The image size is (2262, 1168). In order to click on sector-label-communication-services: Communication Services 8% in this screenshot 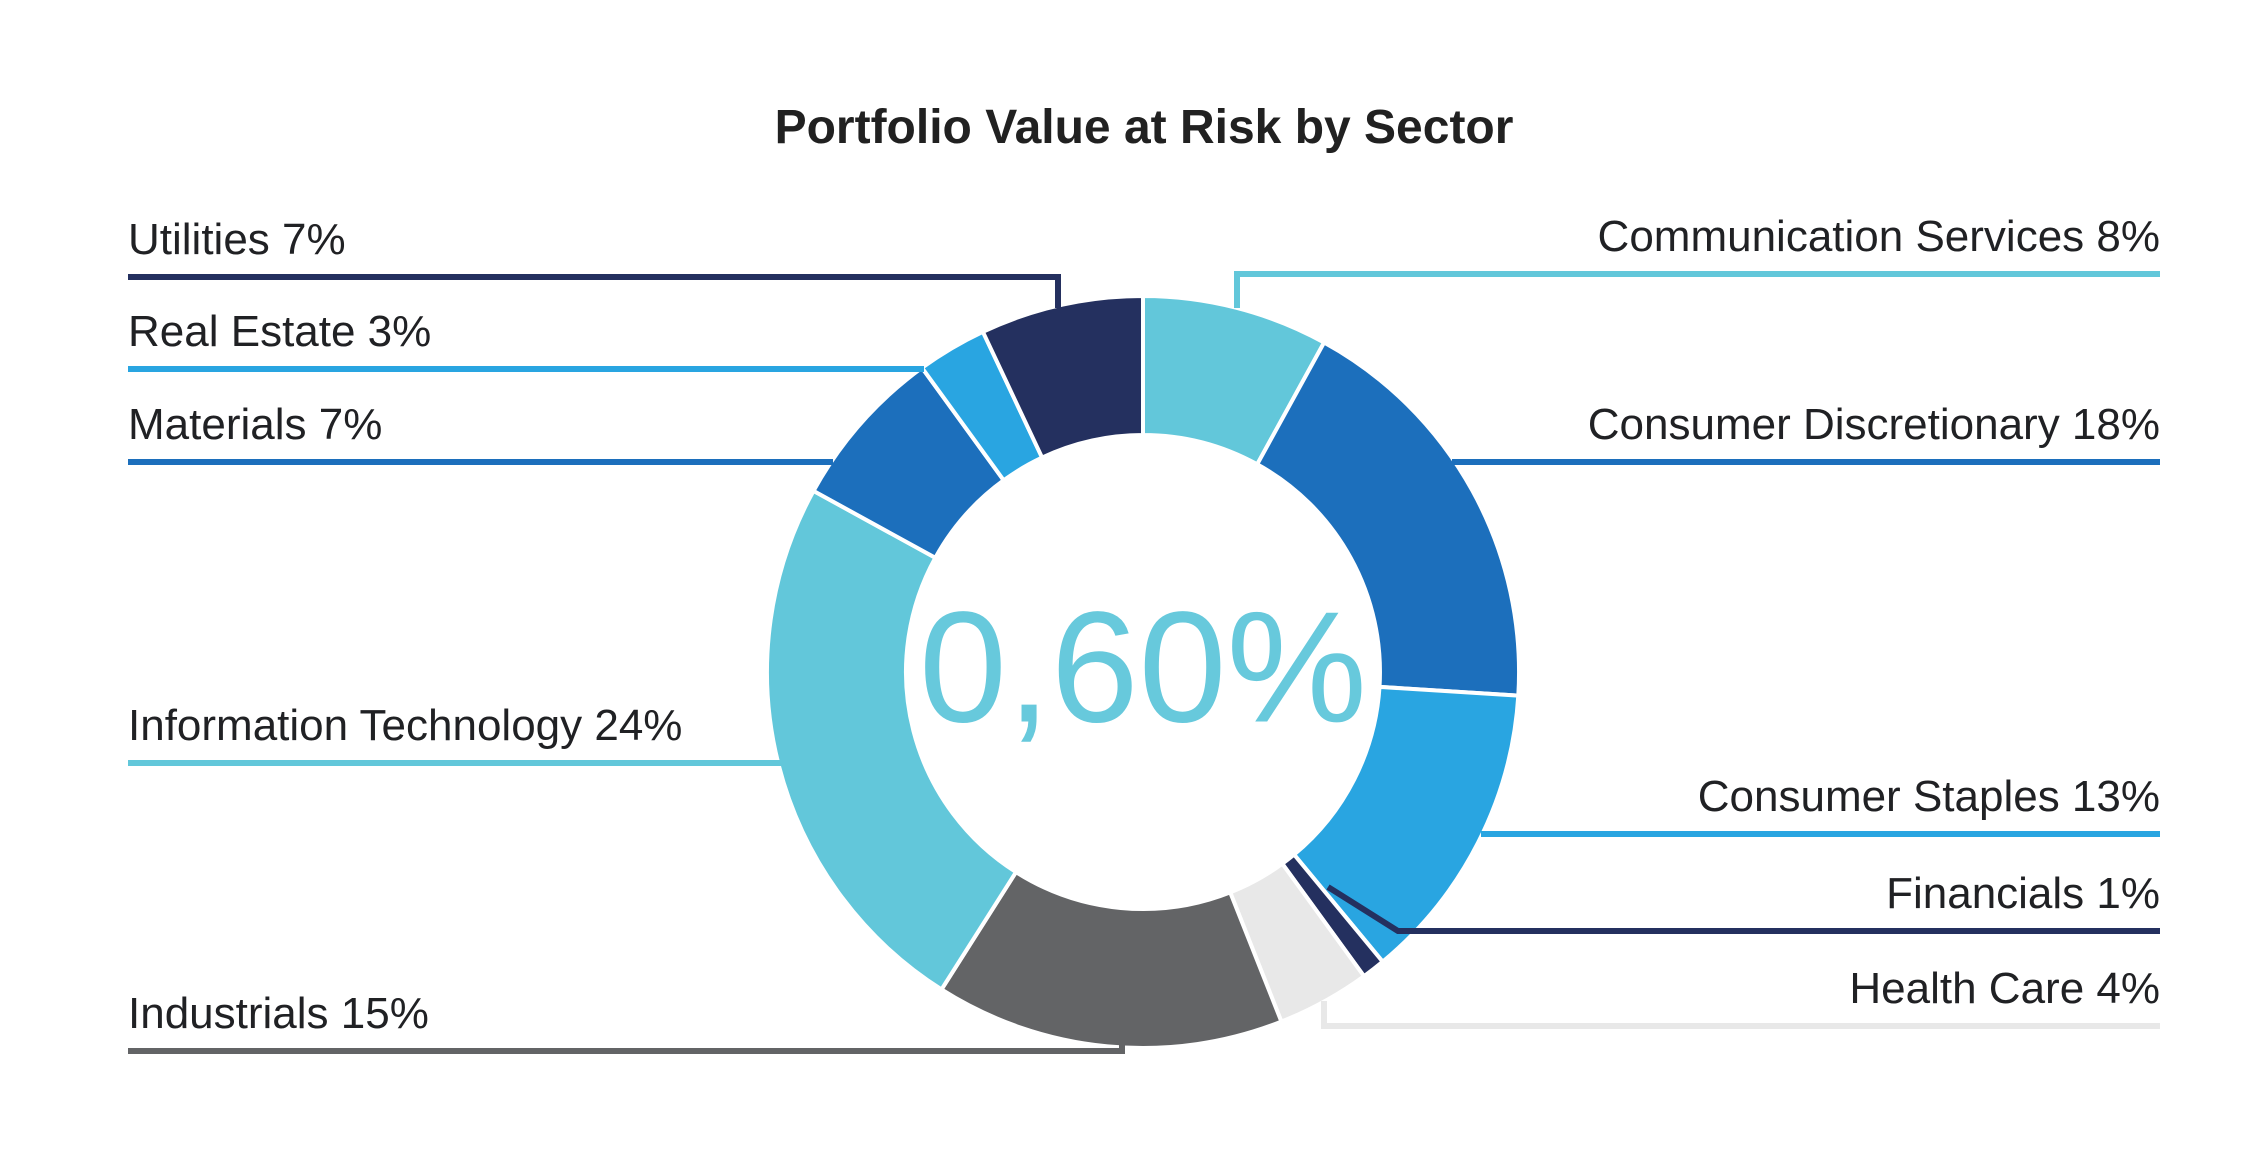, I will do `click(1878, 236)`.